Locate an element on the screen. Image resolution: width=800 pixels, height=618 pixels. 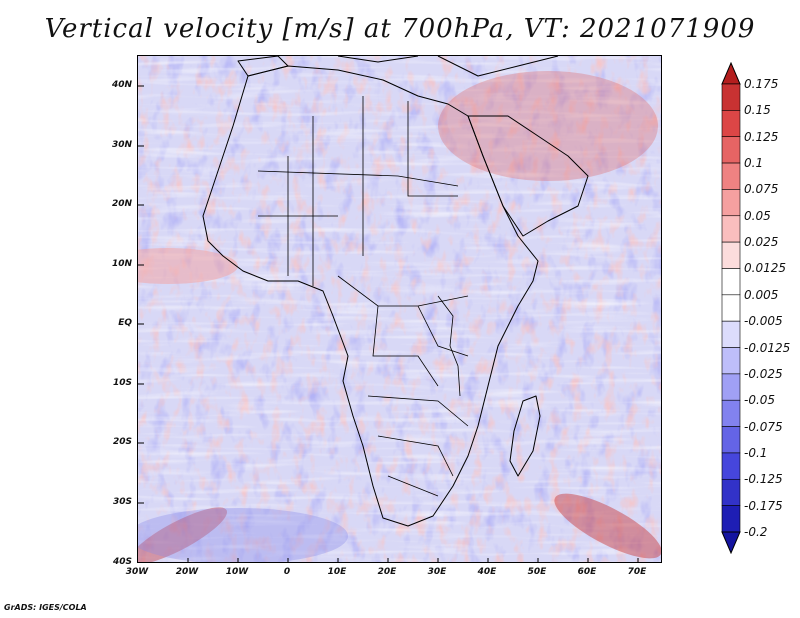
colorbar-level-label: 0.15 is located at coordinates (757, 110).